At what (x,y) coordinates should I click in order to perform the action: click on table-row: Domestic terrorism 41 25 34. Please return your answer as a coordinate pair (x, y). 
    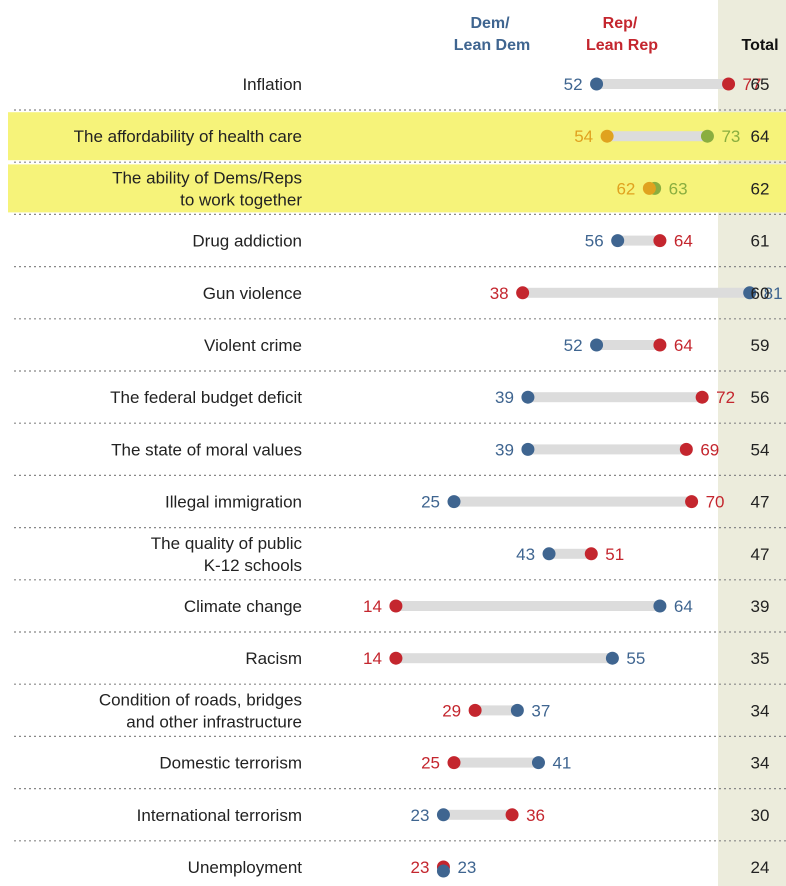
    Looking at the image, I should click on (400, 772).